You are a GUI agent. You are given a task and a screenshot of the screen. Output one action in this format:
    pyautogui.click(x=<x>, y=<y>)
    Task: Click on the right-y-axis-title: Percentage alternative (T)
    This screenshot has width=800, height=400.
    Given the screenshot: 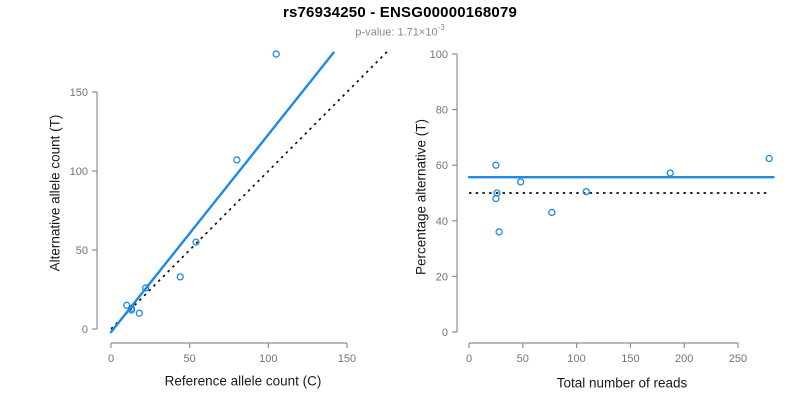 What is the action you would take?
    pyautogui.click(x=421, y=197)
    